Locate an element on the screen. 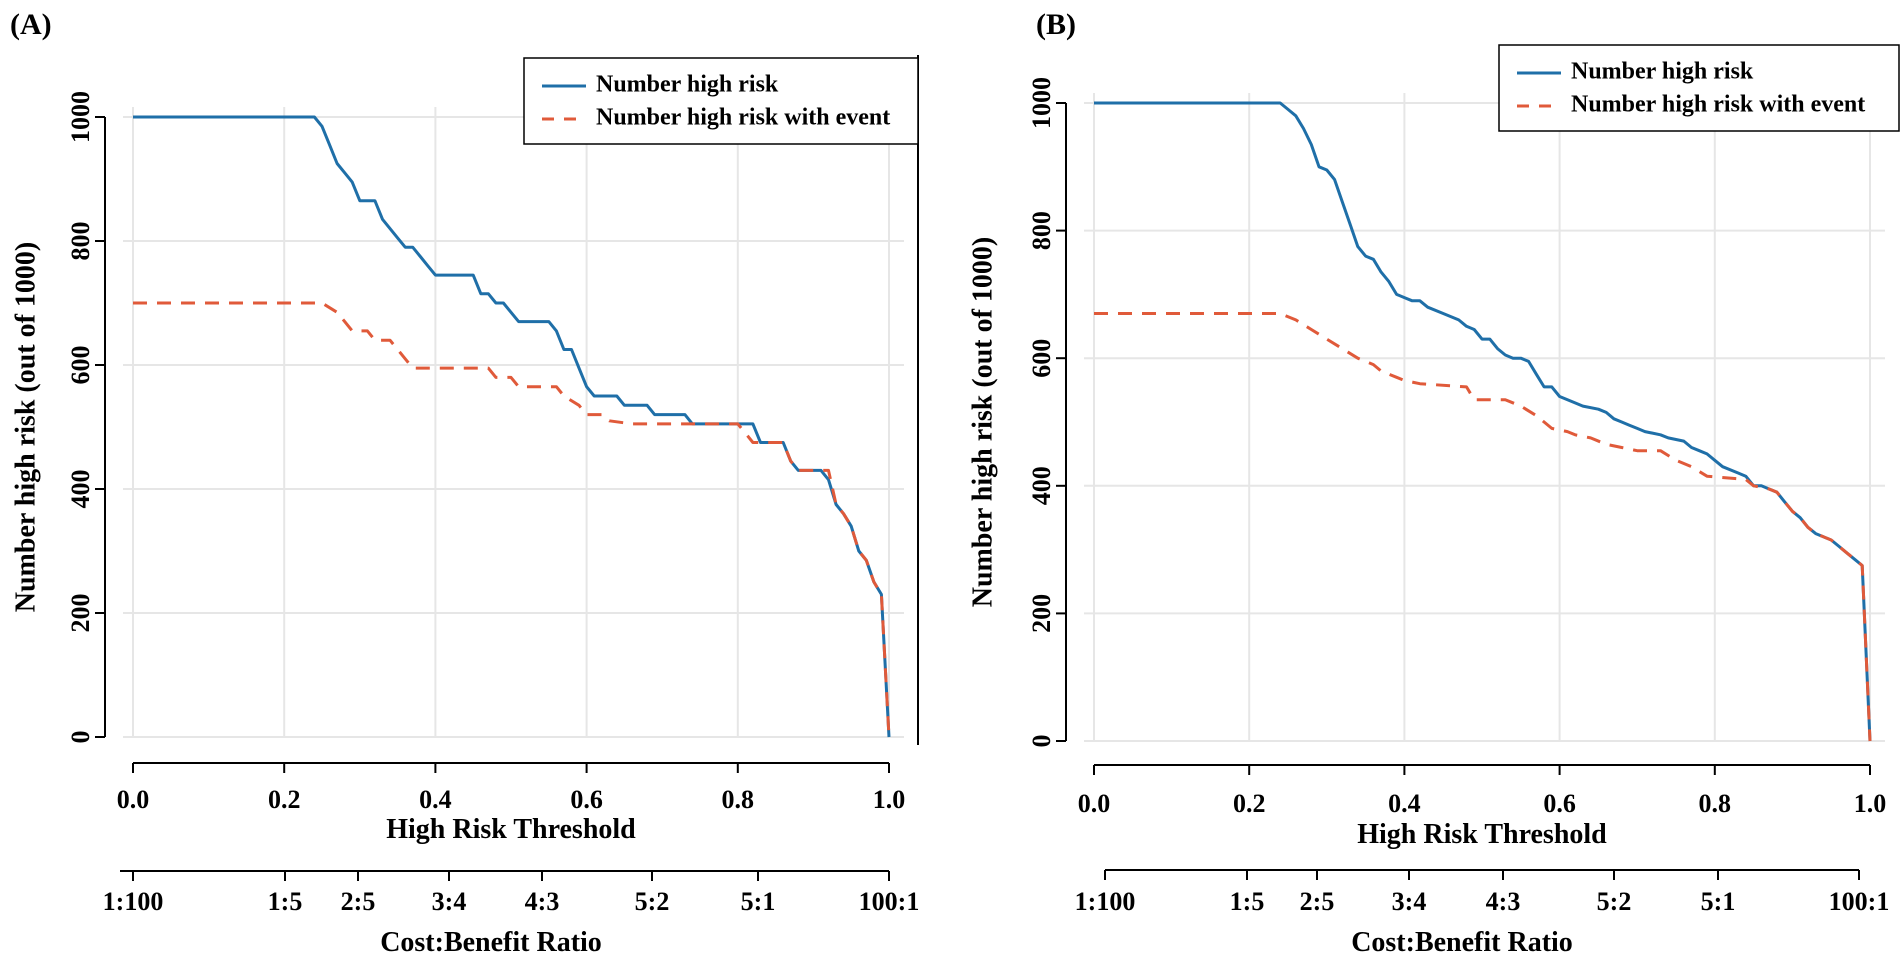 This screenshot has height=958, width=1902. panel-label: (B) is located at coordinates (1056, 24).